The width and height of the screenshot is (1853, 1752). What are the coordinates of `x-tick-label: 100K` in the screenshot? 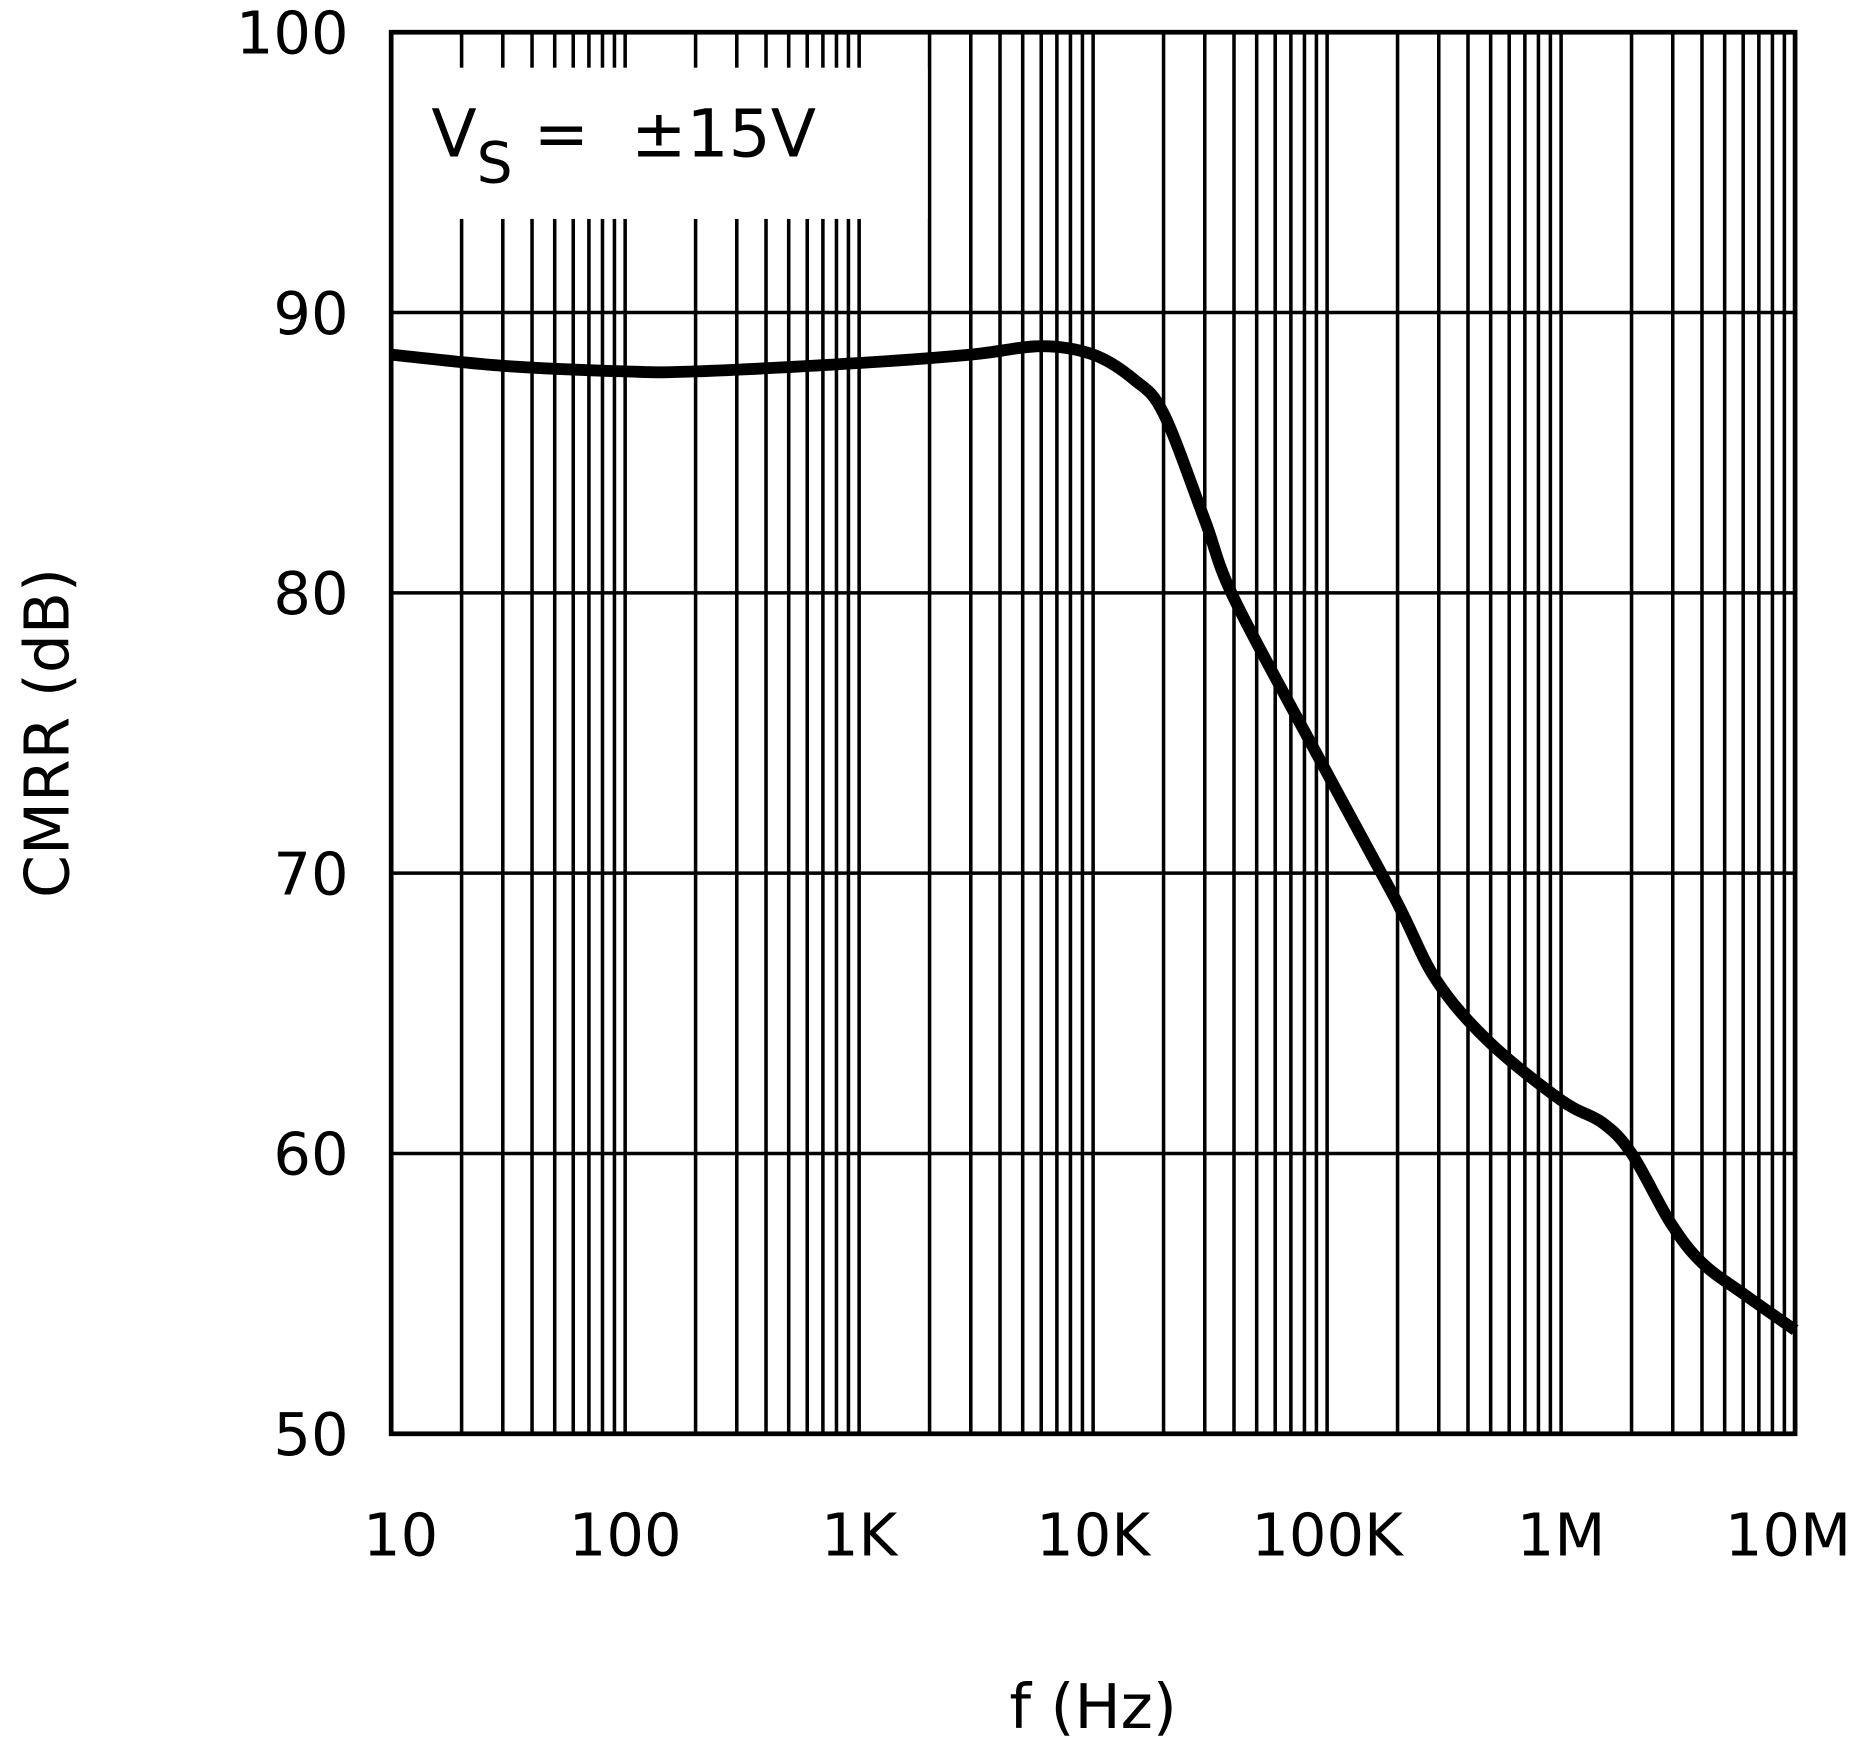 It's located at (1327, 1535).